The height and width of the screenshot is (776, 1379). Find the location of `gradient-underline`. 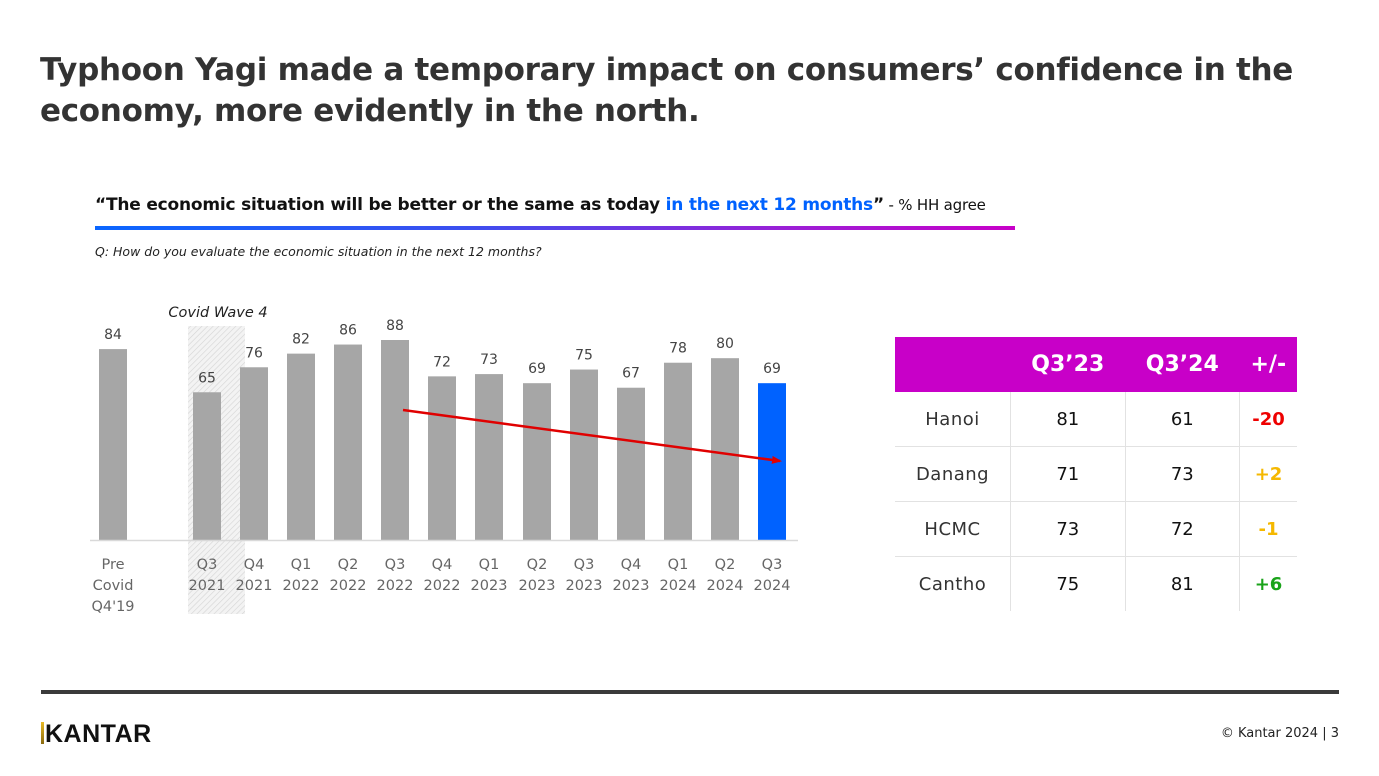

gradient-underline is located at coordinates (555, 228).